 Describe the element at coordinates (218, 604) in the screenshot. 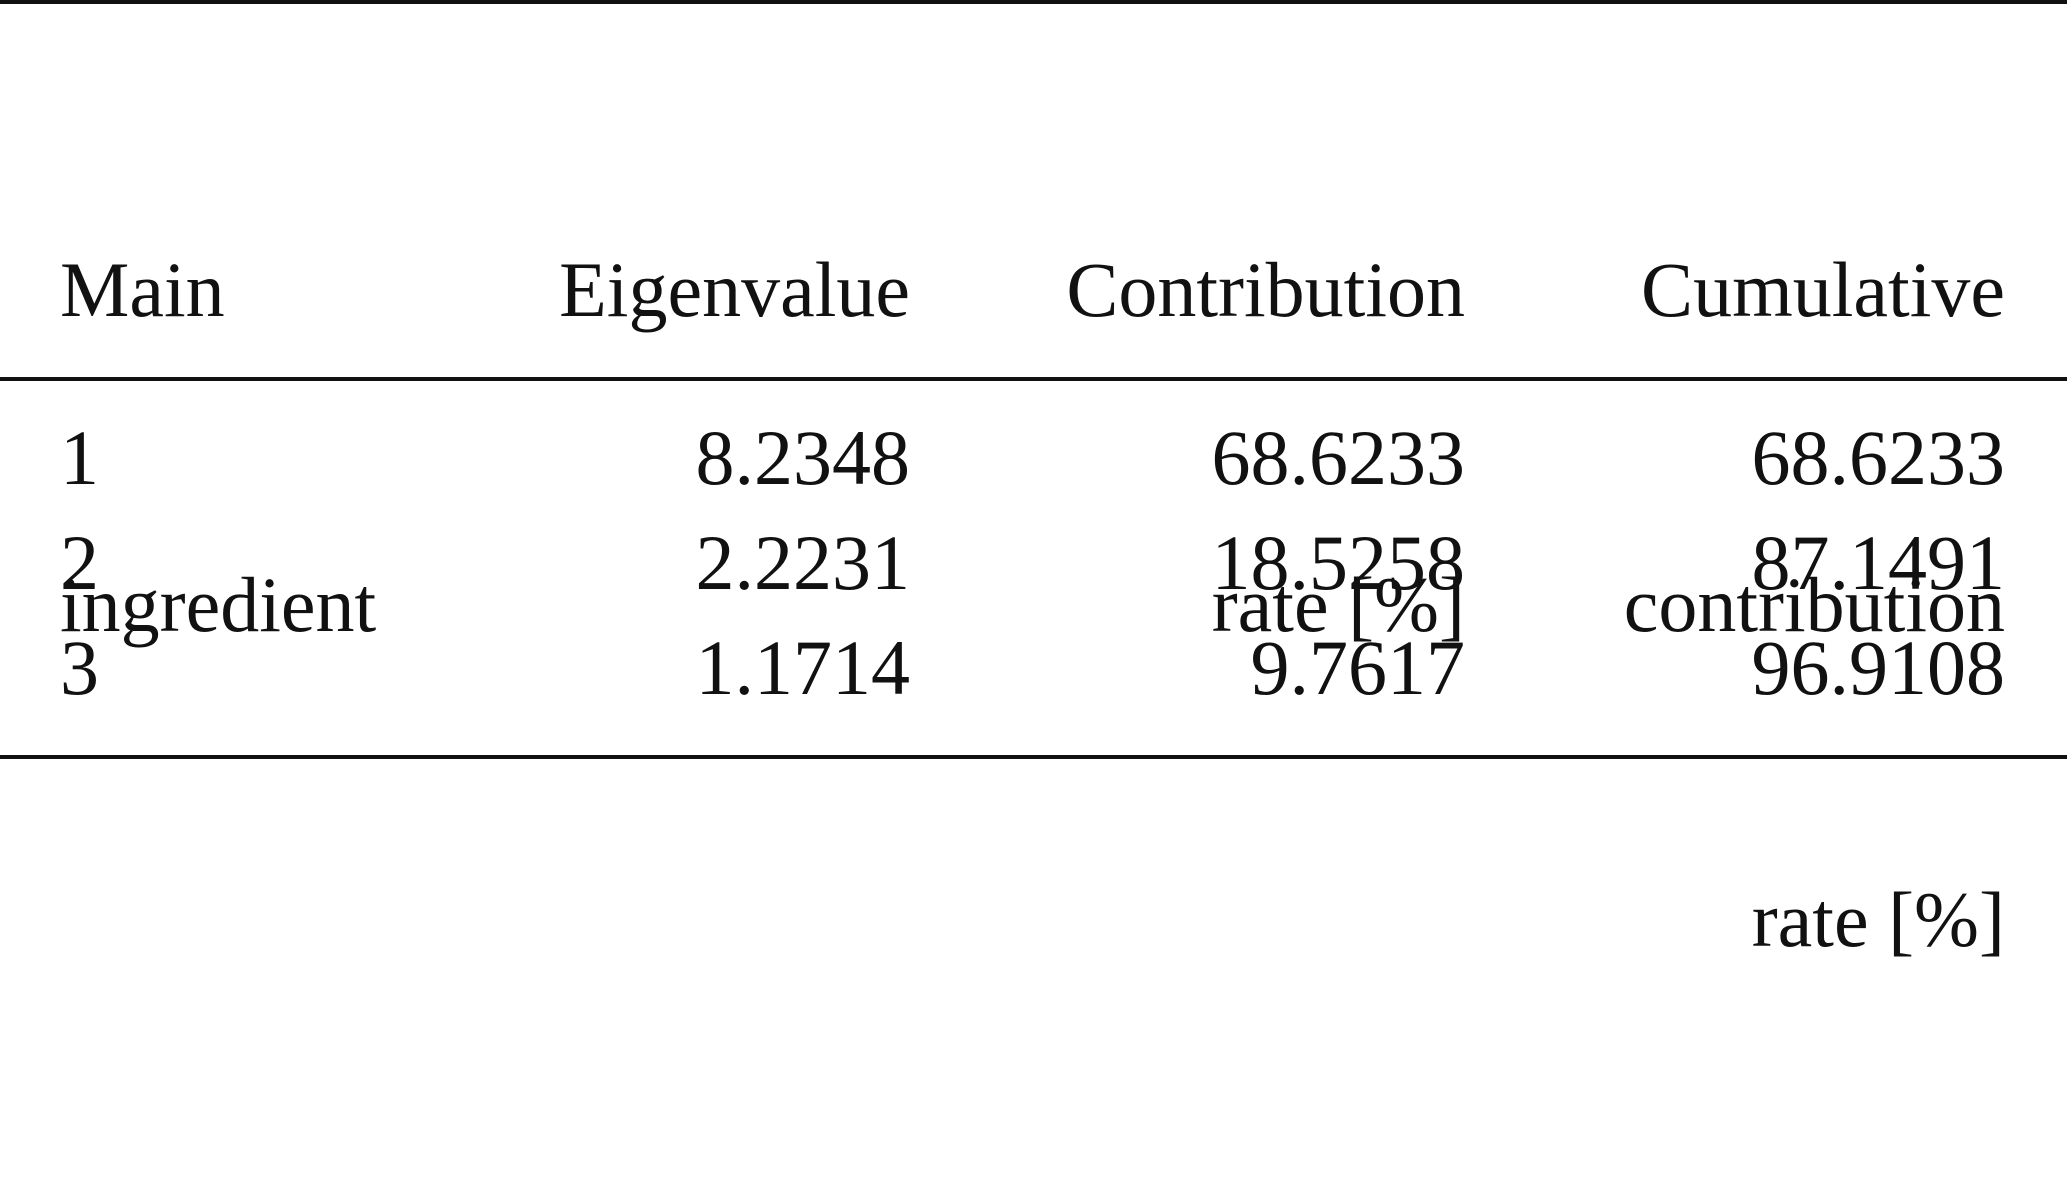

I see `header-line: ingredient` at that location.